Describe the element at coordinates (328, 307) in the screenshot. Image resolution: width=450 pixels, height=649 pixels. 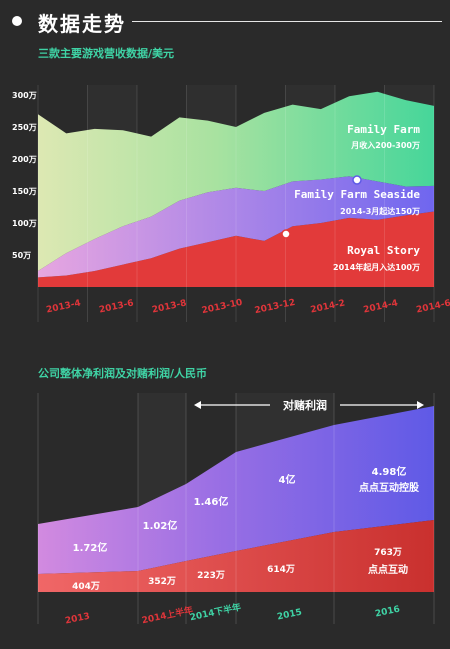
I see `x-tick-label: 2014-2` at that location.